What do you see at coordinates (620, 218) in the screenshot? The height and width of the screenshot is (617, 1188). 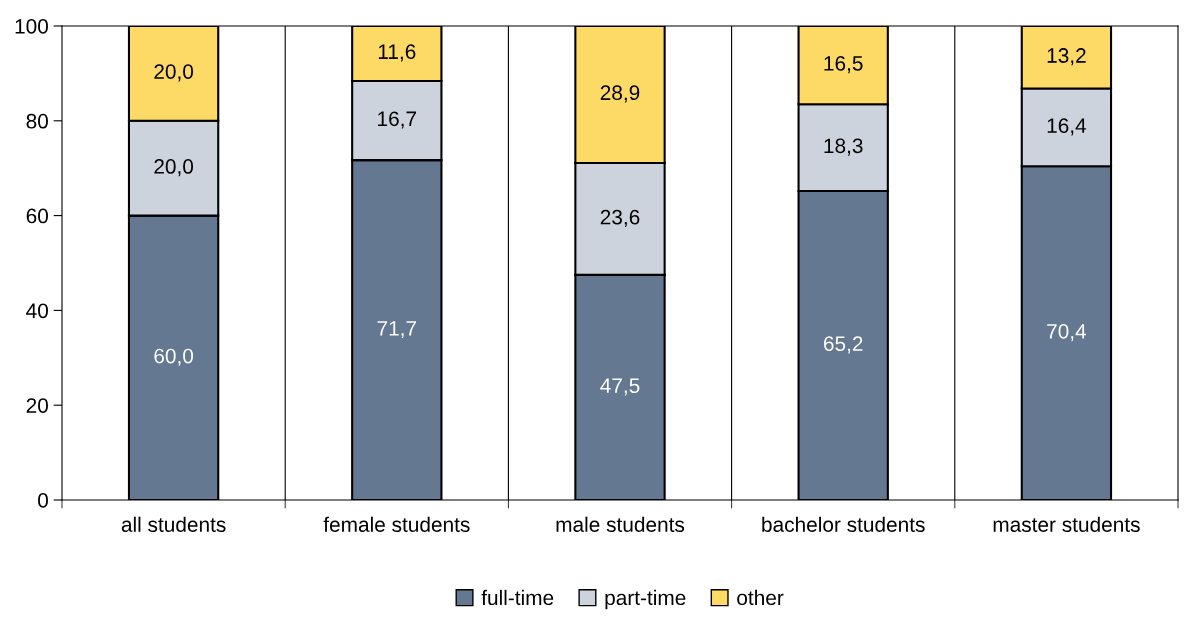 I see `data-label: 23,6` at bounding box center [620, 218].